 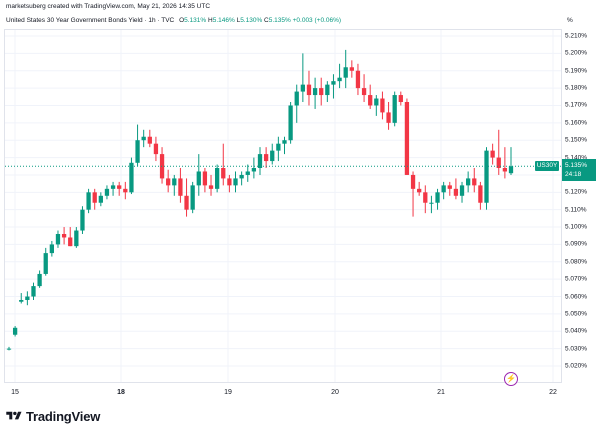 I want to click on y-tick-label: 5.210%, so click(x=576, y=36).